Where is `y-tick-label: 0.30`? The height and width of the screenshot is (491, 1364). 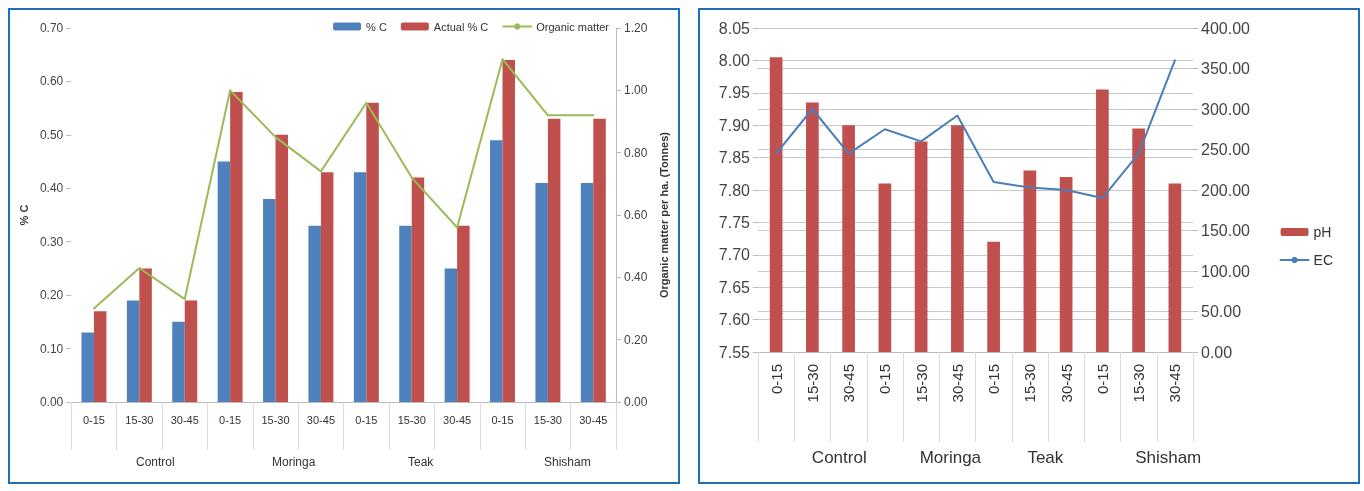
y-tick-label: 0.30 is located at coordinates (51, 241).